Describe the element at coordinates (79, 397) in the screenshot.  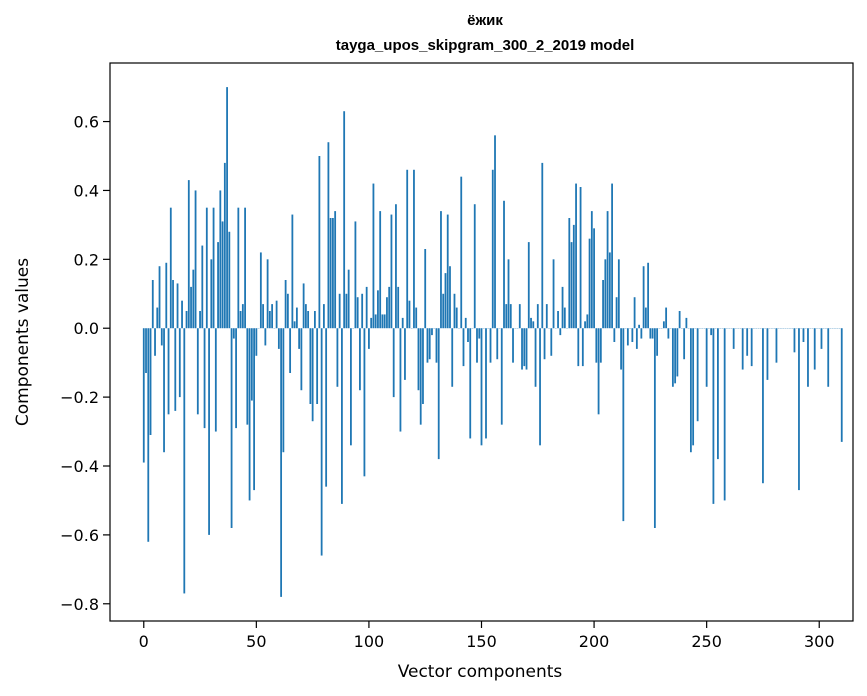
I see `y-tick-label: −0.2` at that location.